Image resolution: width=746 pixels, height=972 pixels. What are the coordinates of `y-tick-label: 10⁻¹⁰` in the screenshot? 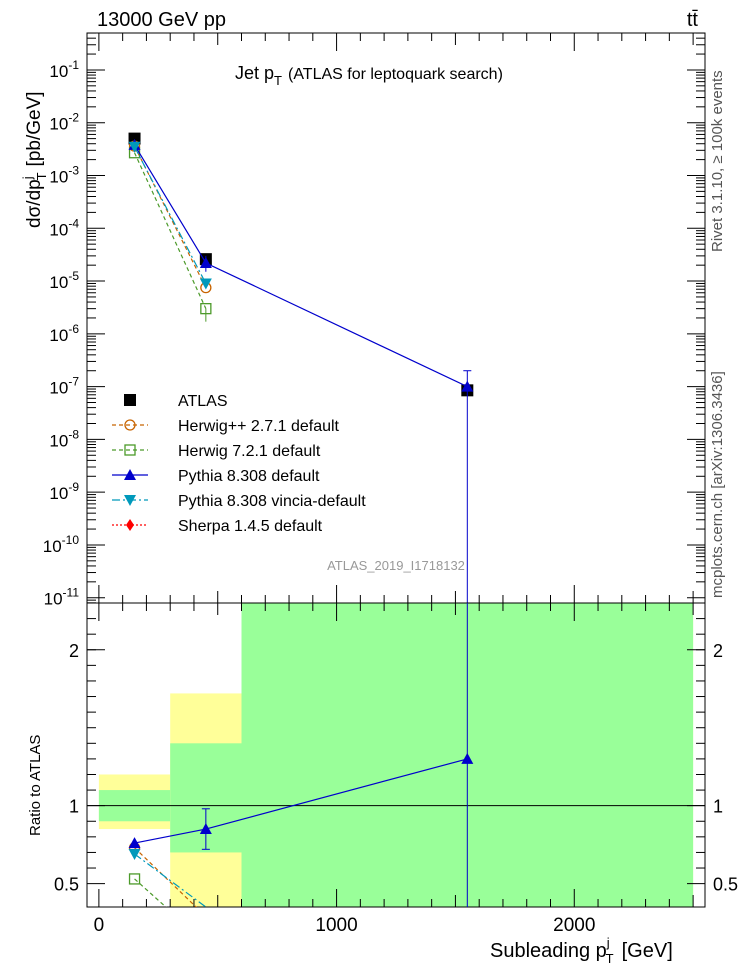 It's located at (61, 544).